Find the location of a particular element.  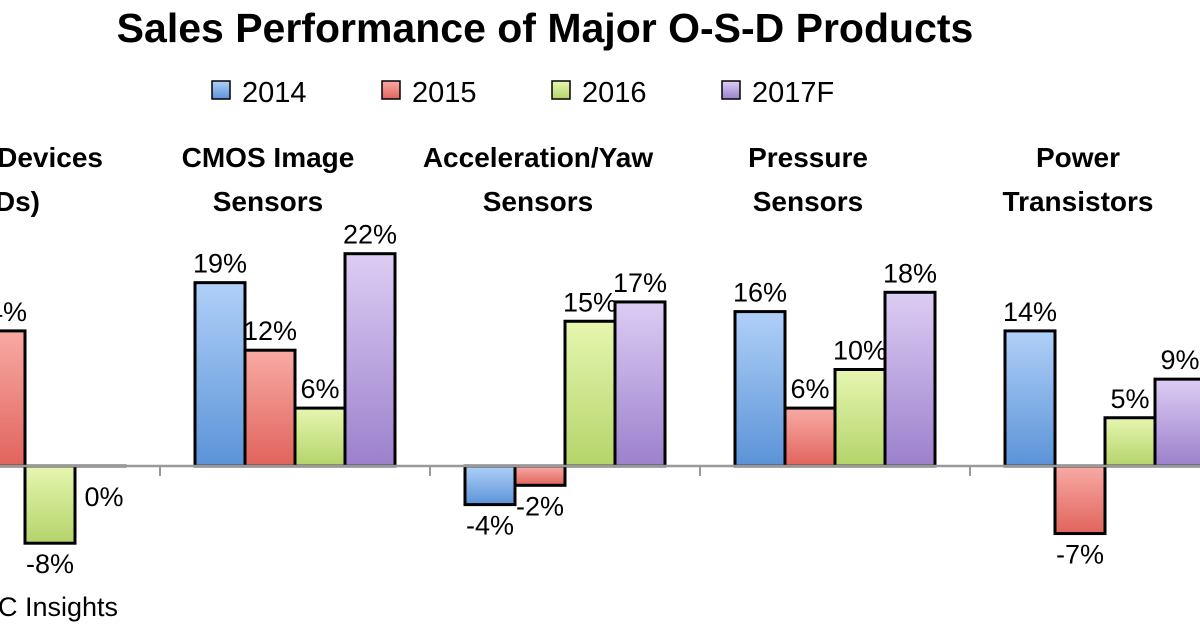

data-label: -4% is located at coordinates (490, 526).